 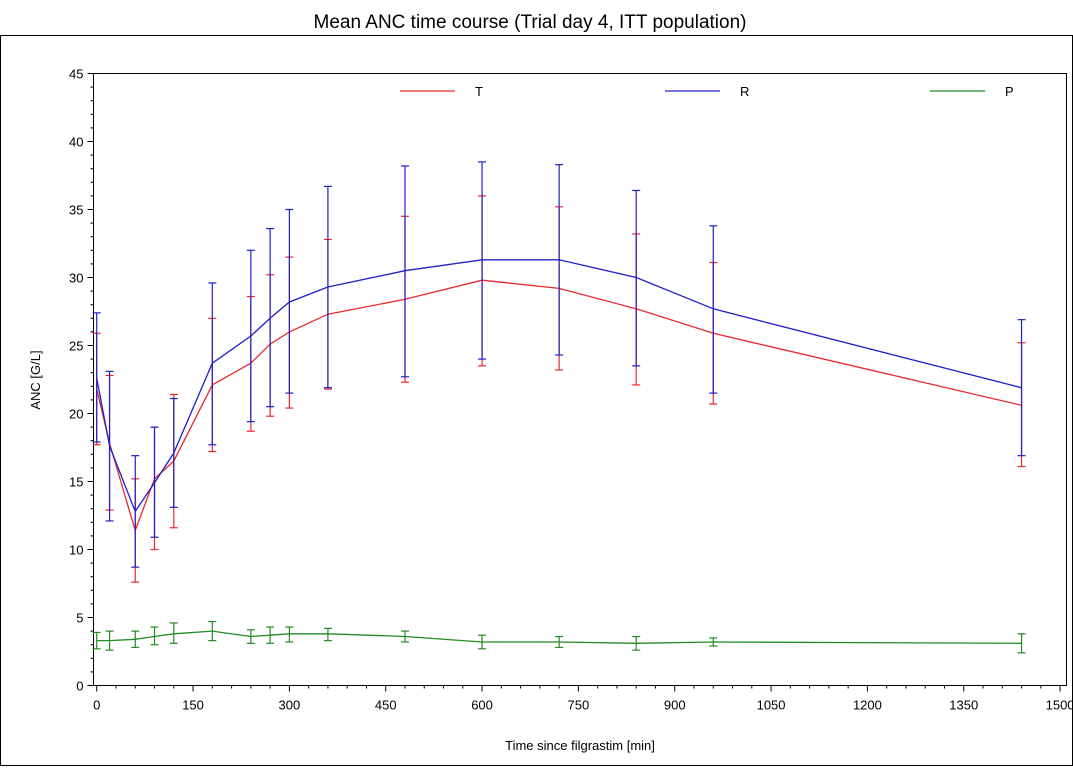 I want to click on x-tick-label: 900, so click(x=675, y=705).